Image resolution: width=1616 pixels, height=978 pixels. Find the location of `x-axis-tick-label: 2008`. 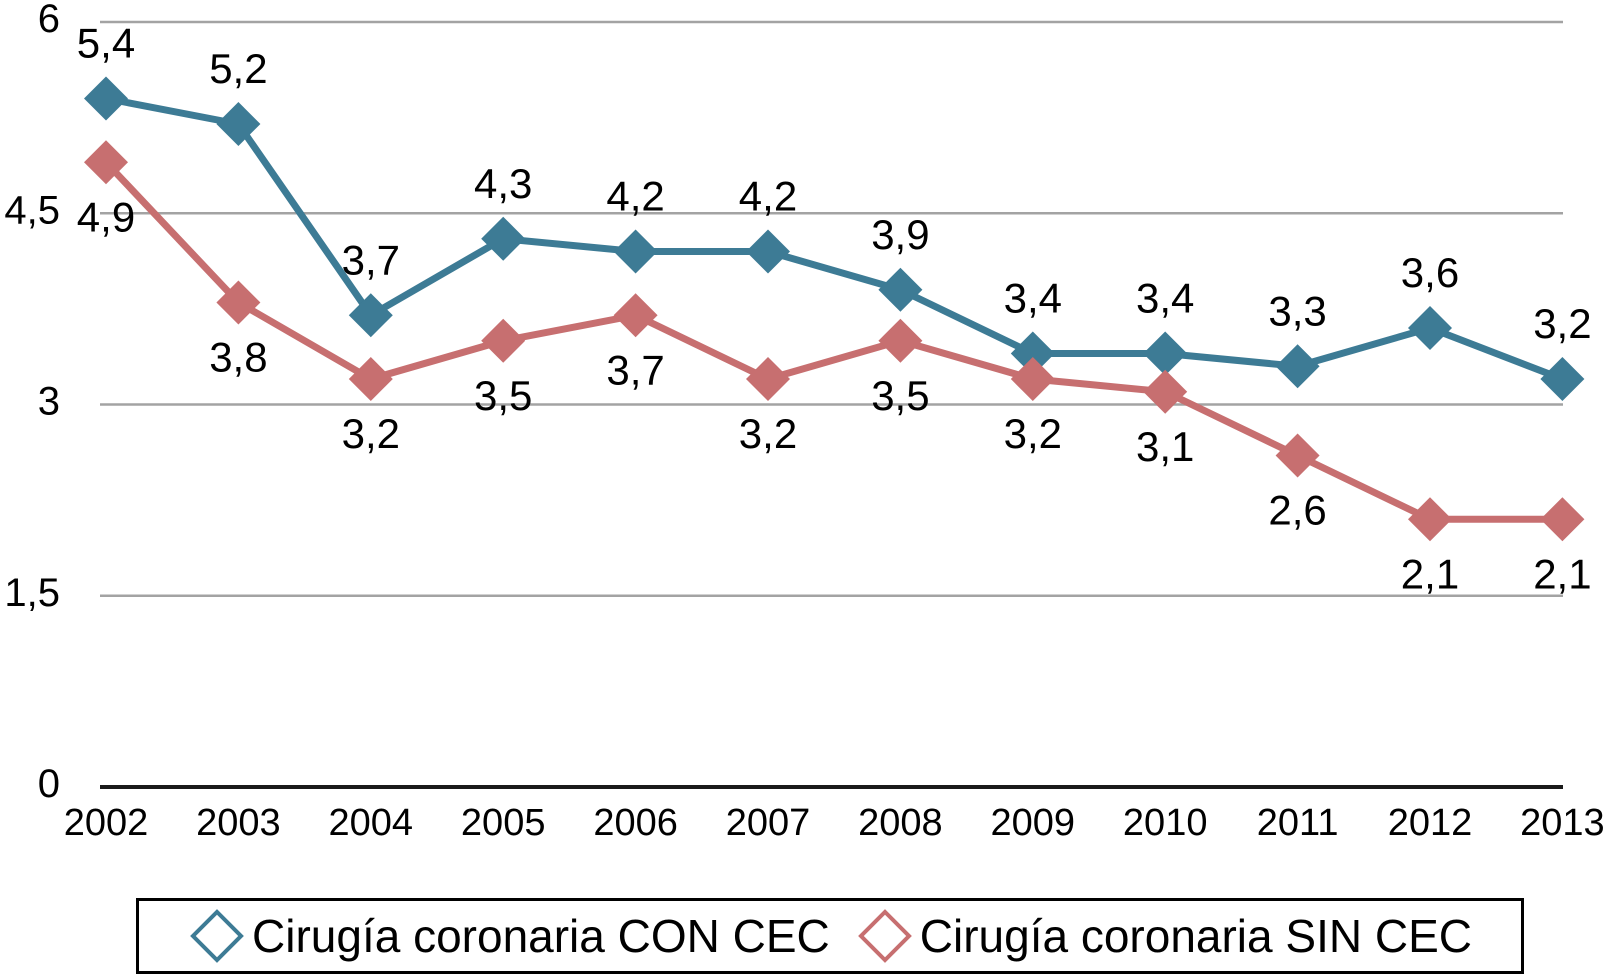

x-axis-tick-label: 2008 is located at coordinates (900, 823).